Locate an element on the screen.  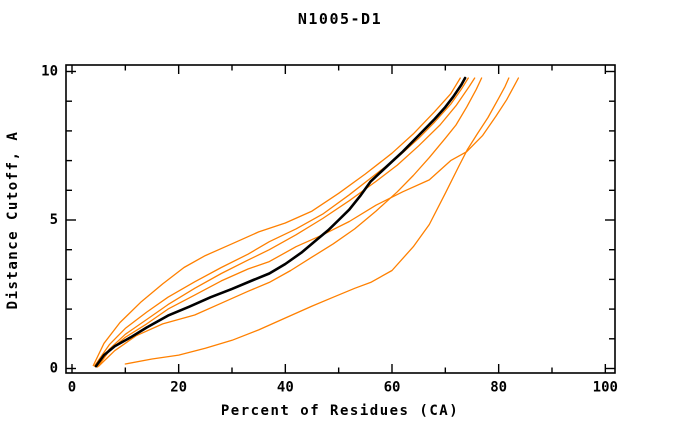
x-tick-label: 20 is located at coordinates (178, 388).